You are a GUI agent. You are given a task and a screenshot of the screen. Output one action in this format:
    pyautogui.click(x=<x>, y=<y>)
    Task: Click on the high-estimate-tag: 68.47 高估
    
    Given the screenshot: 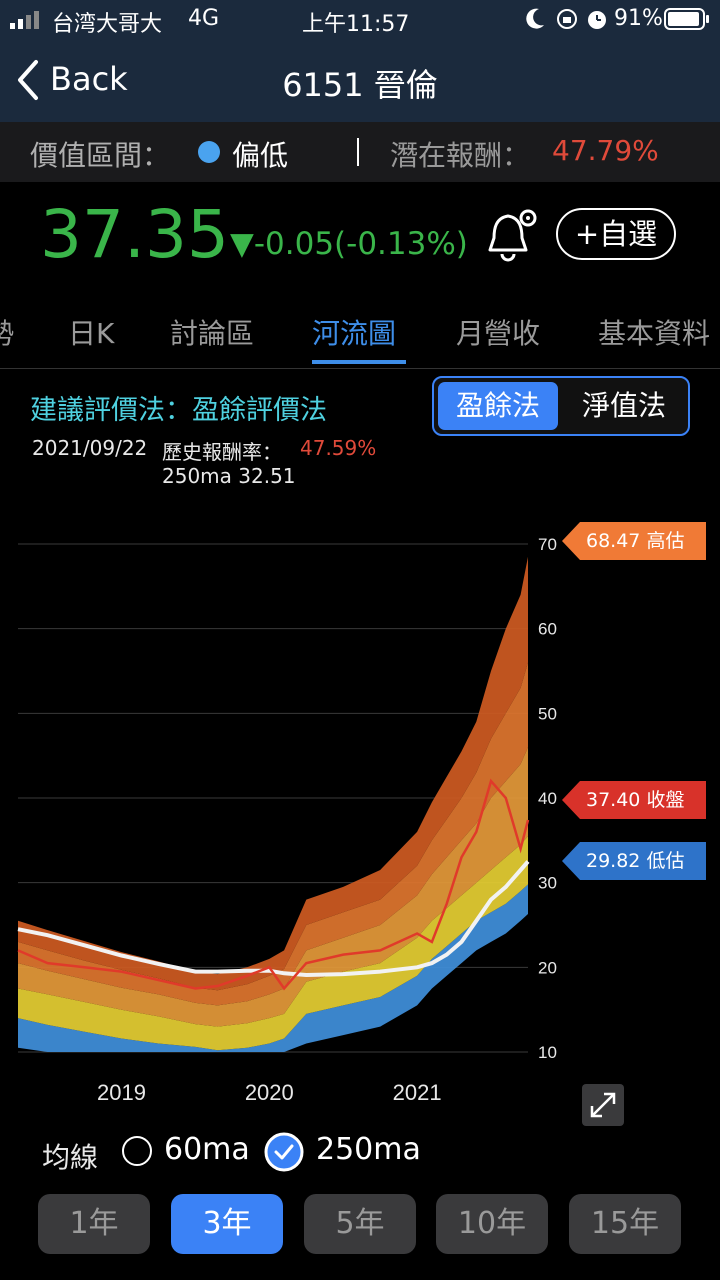 What is the action you would take?
    pyautogui.click(x=634, y=541)
    